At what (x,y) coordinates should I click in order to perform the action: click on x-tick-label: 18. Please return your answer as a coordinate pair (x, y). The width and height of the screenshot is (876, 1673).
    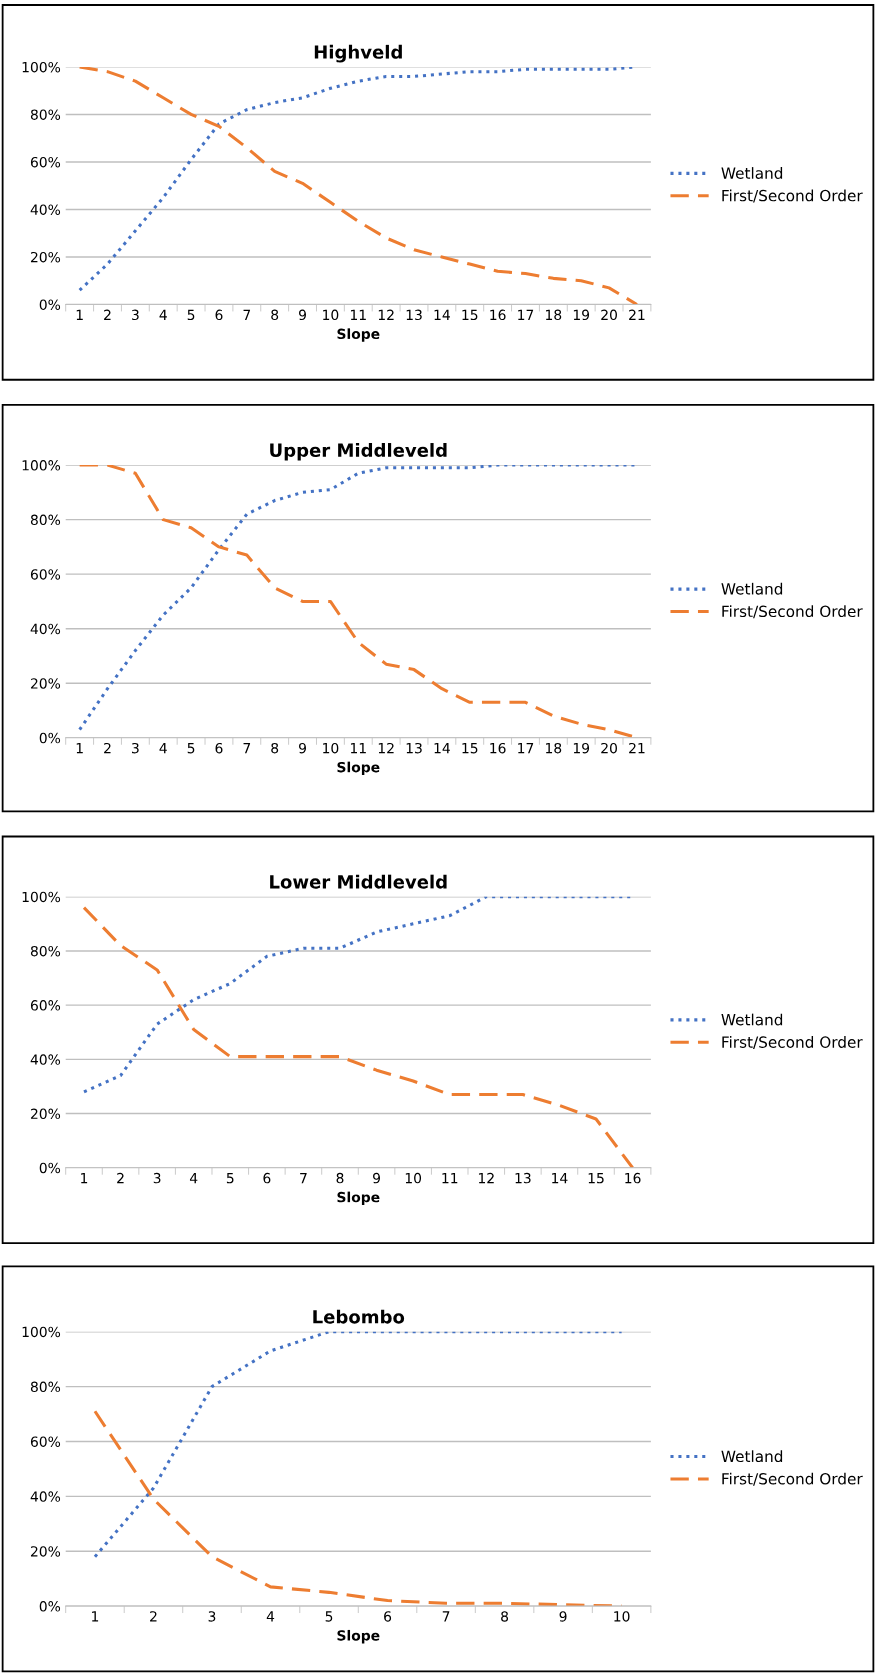
    Looking at the image, I should click on (554, 748).